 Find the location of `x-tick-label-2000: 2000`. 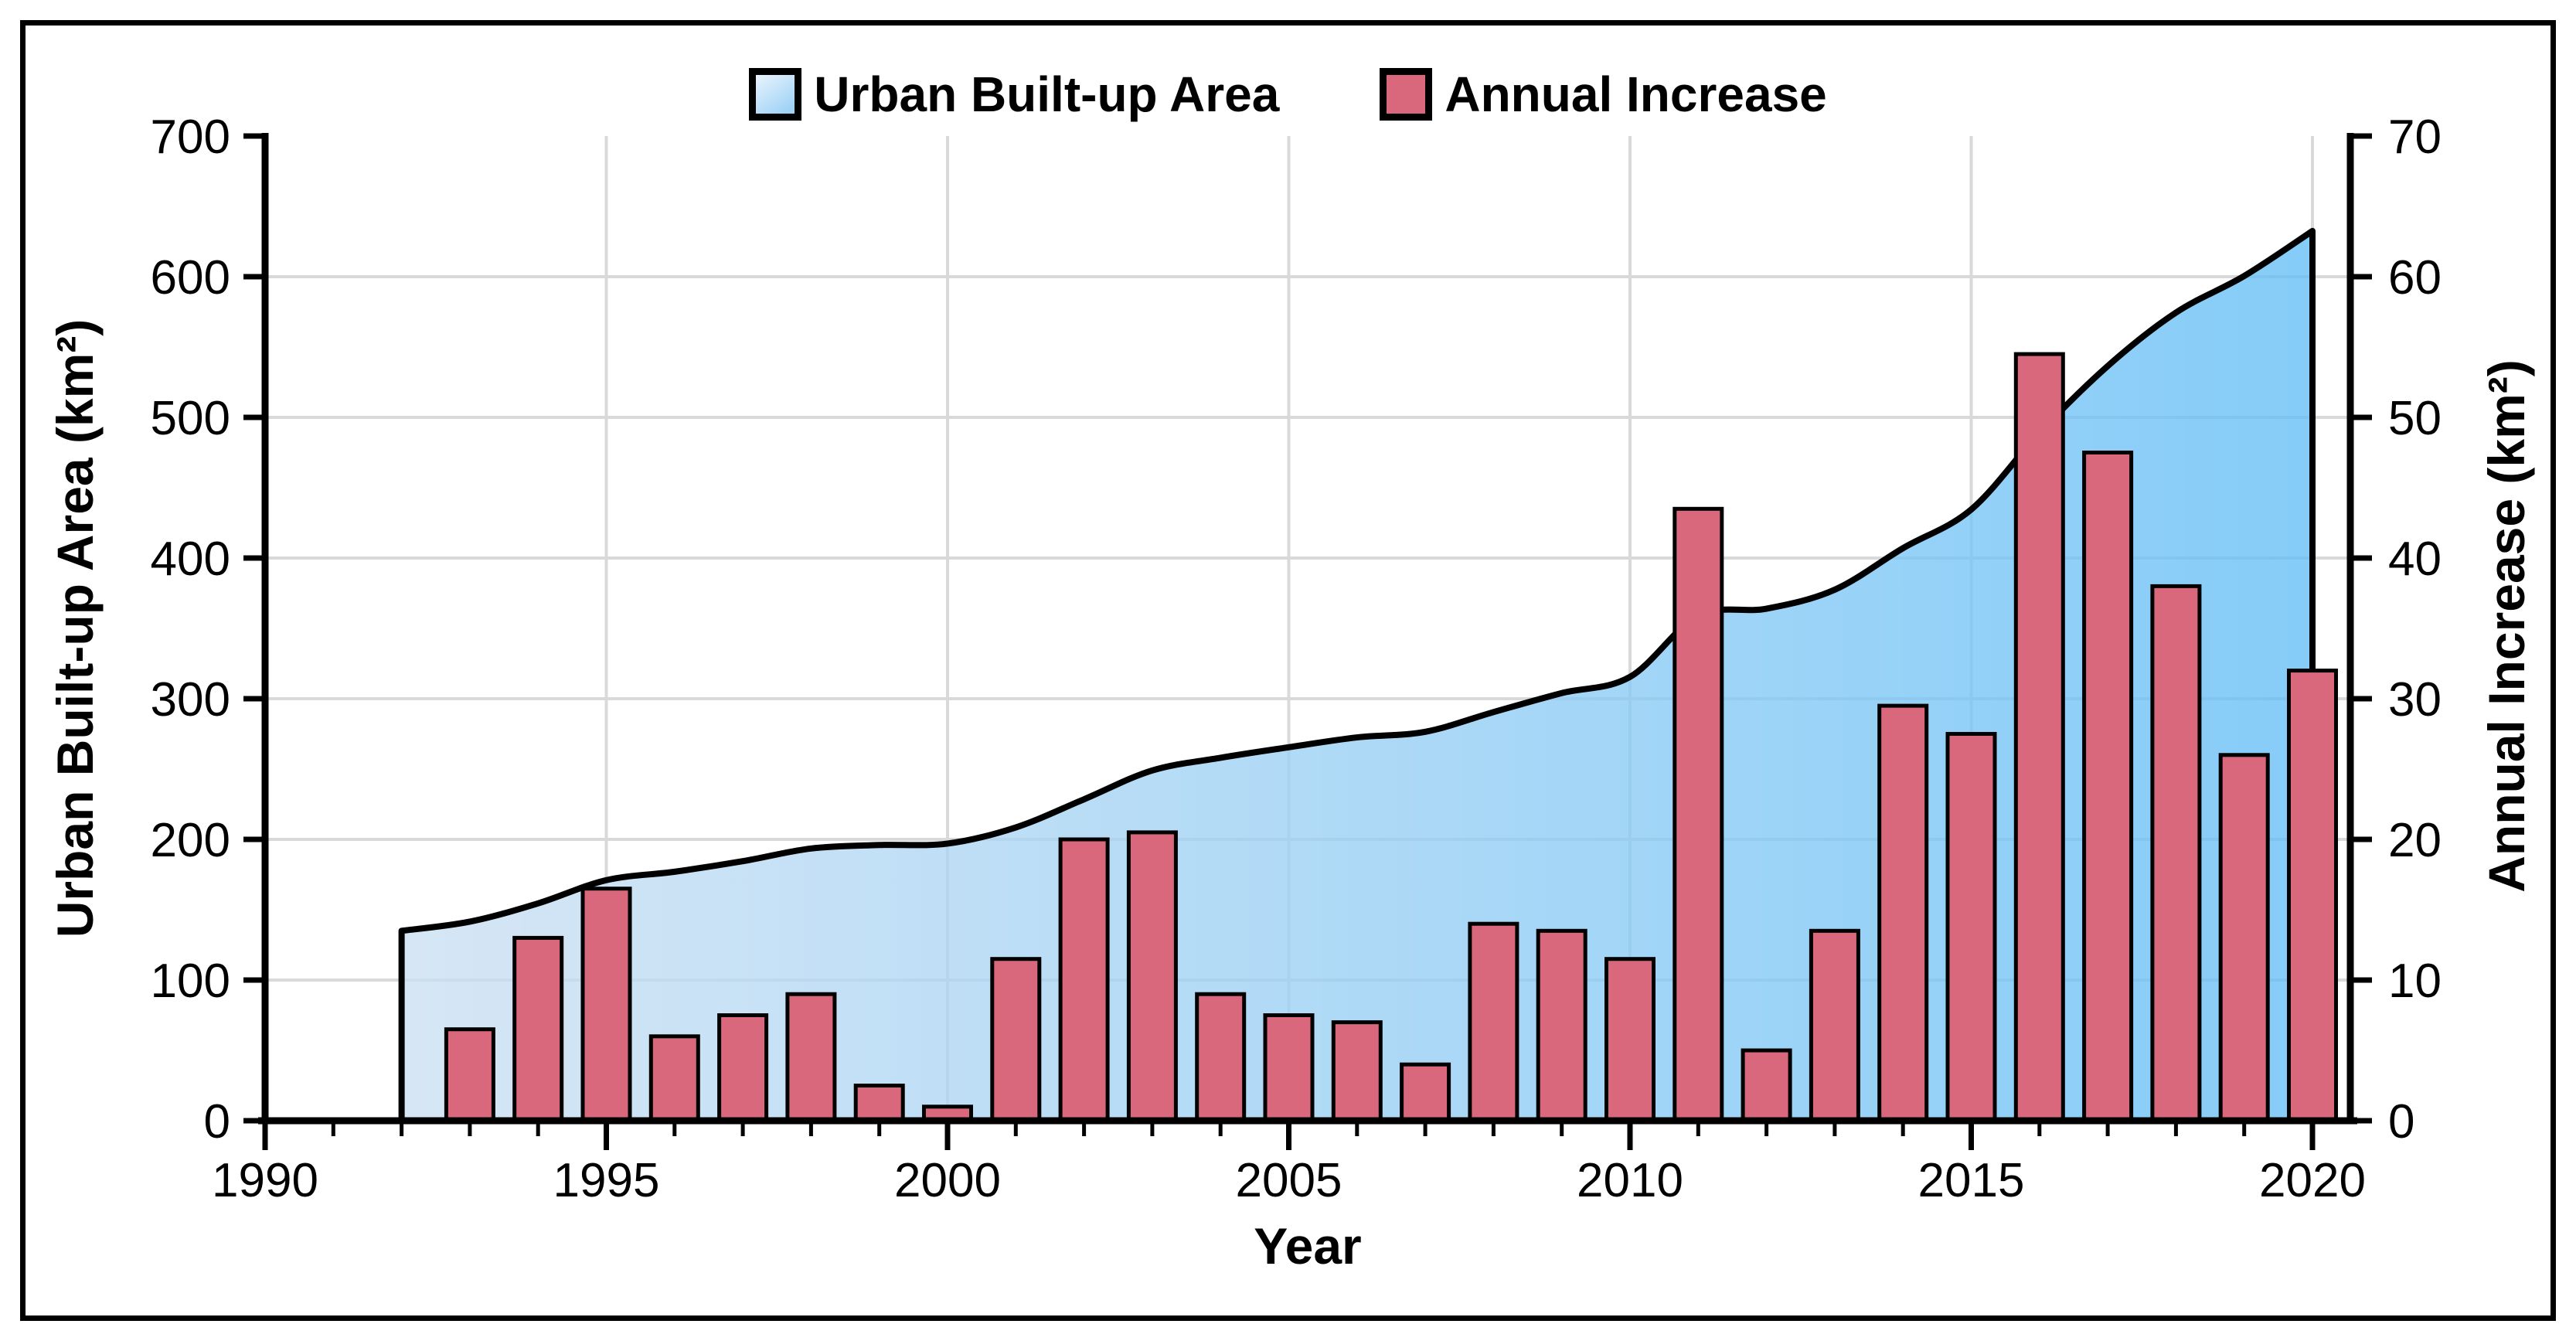

x-tick-label-2000: 2000 is located at coordinates (947, 1181).